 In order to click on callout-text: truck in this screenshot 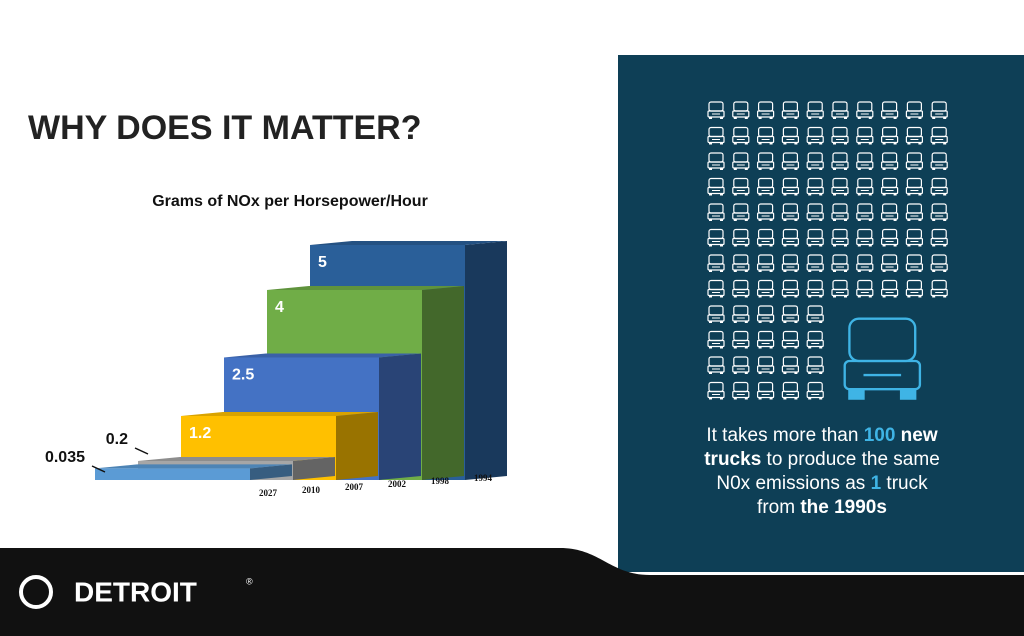, I will do `click(904, 483)`.